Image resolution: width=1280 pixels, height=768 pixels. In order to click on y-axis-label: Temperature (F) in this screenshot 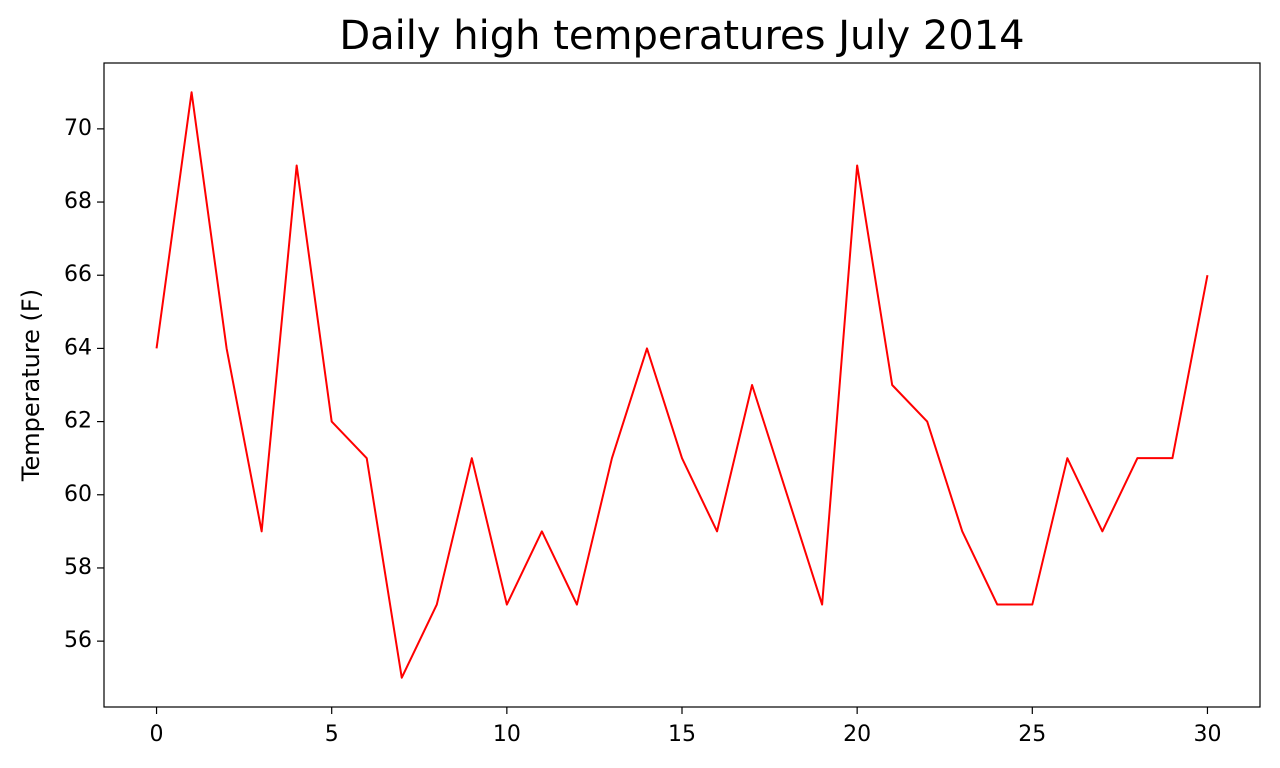, I will do `click(31, 385)`.